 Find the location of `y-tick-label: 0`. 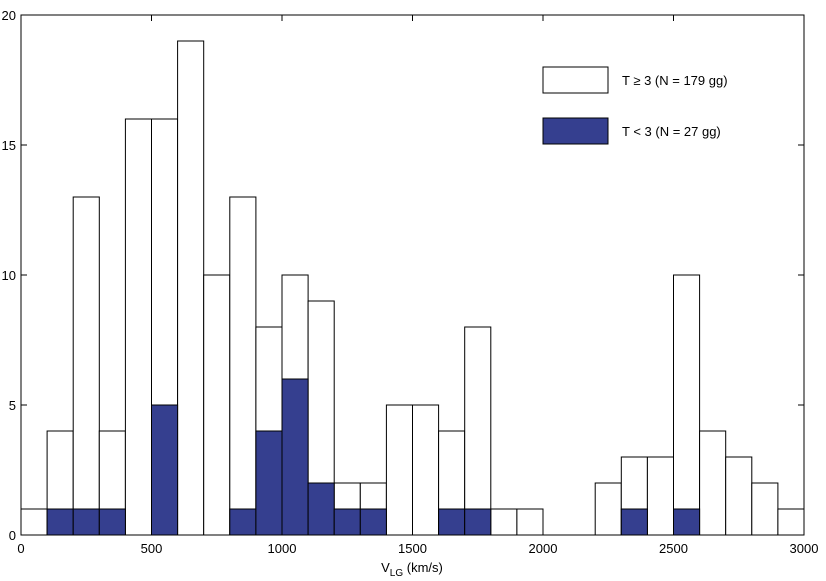

y-tick-label: 0 is located at coordinates (12, 535).